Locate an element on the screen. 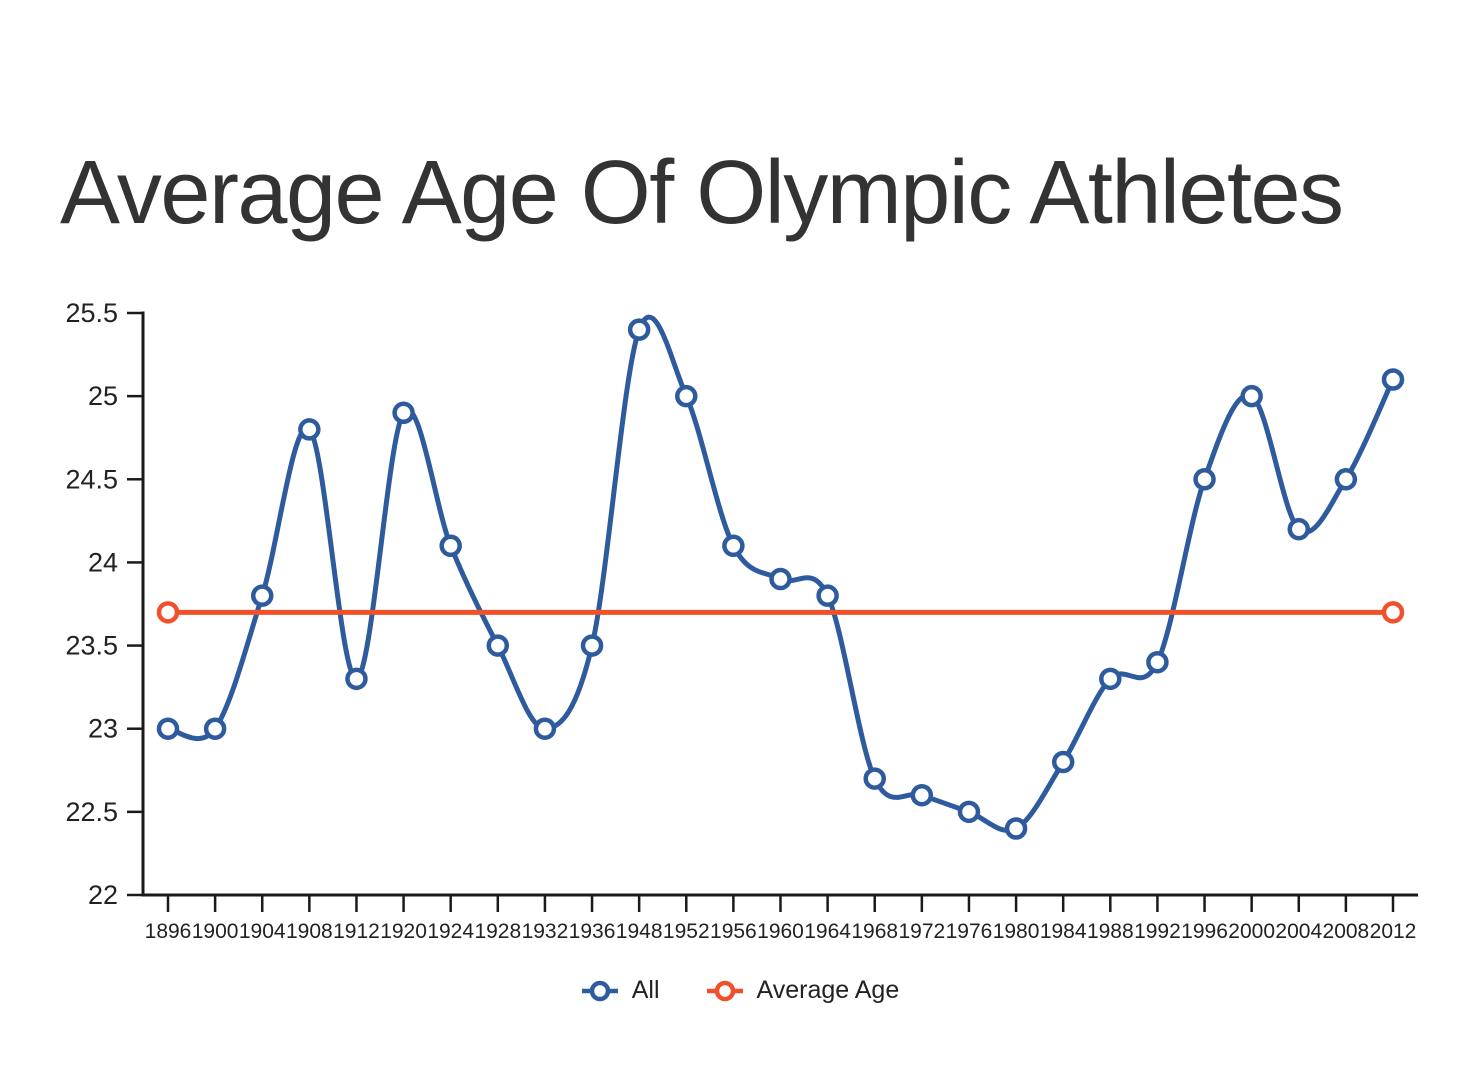  x-tick-label: 2000 is located at coordinates (1251, 931).